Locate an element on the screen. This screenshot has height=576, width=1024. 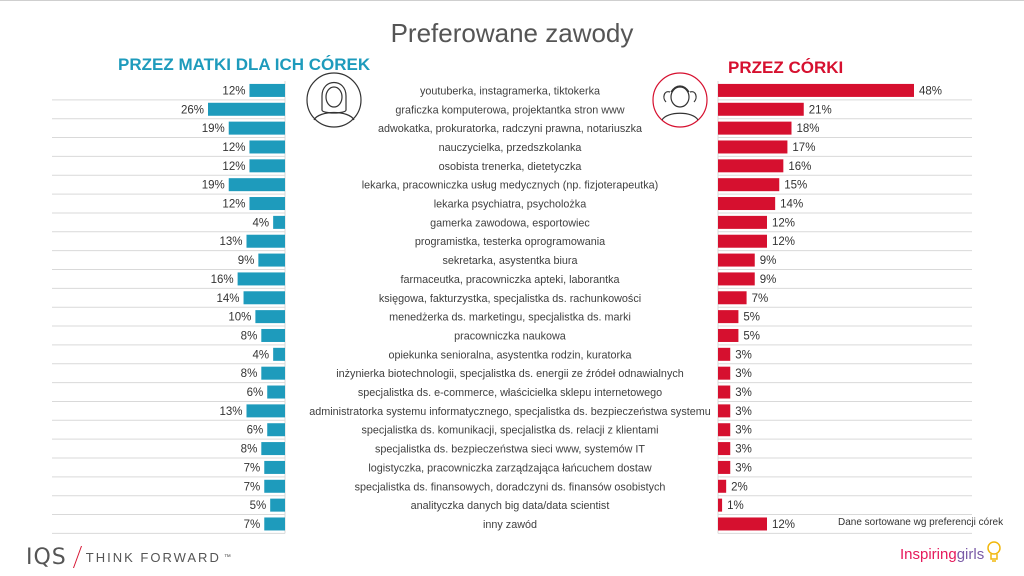
mothers-value-label: 5% is located at coordinates (258, 506).